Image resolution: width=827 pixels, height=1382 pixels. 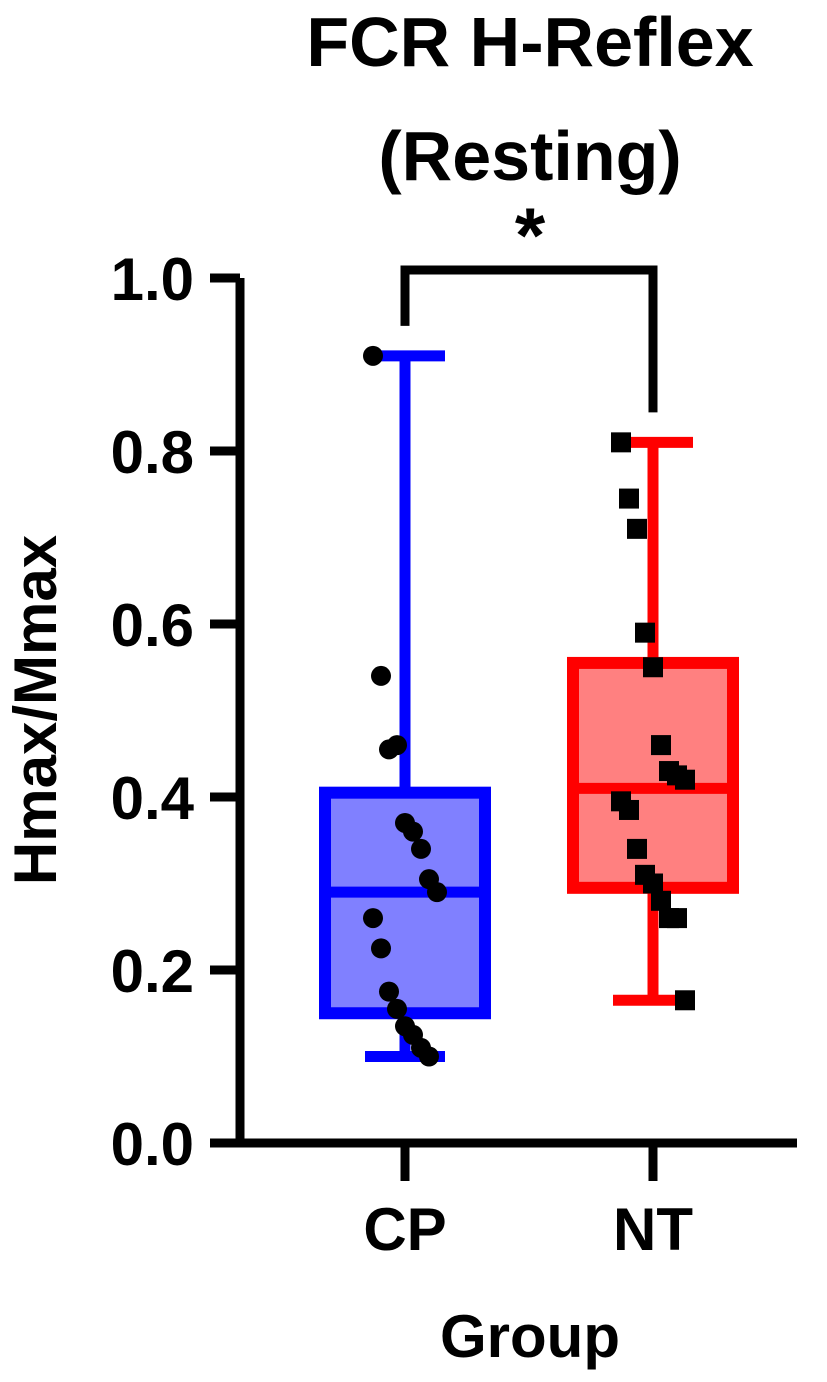 I want to click on nt-box, so click(x=653, y=775).